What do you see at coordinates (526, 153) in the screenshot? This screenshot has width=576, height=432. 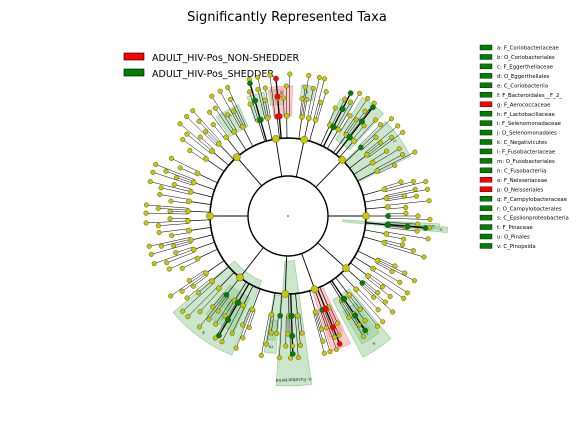 I see `taxa-key-label: l: F_Fusobacteriaceae` at bounding box center [526, 153].